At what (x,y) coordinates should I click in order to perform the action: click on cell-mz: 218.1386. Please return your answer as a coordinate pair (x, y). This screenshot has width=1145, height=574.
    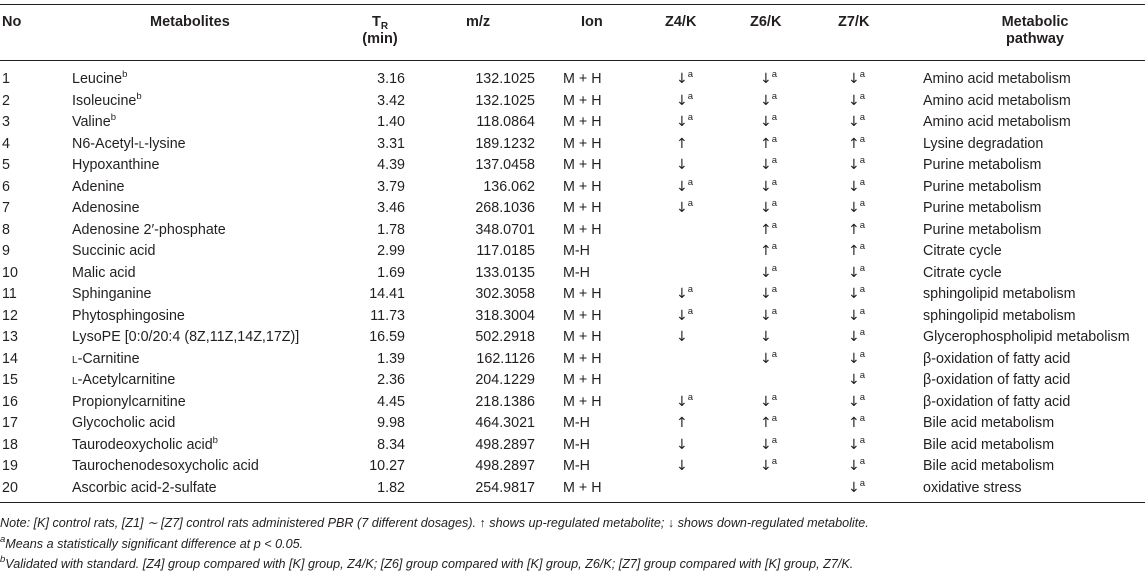
    Looking at the image, I should click on (505, 401).